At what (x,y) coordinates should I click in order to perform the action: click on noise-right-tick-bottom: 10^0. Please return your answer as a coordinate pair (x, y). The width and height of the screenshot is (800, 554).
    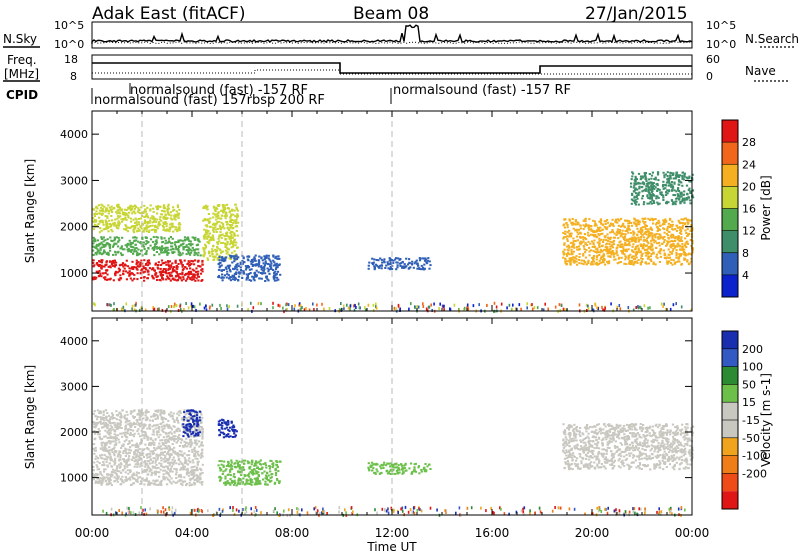
    Looking at the image, I should click on (721, 44).